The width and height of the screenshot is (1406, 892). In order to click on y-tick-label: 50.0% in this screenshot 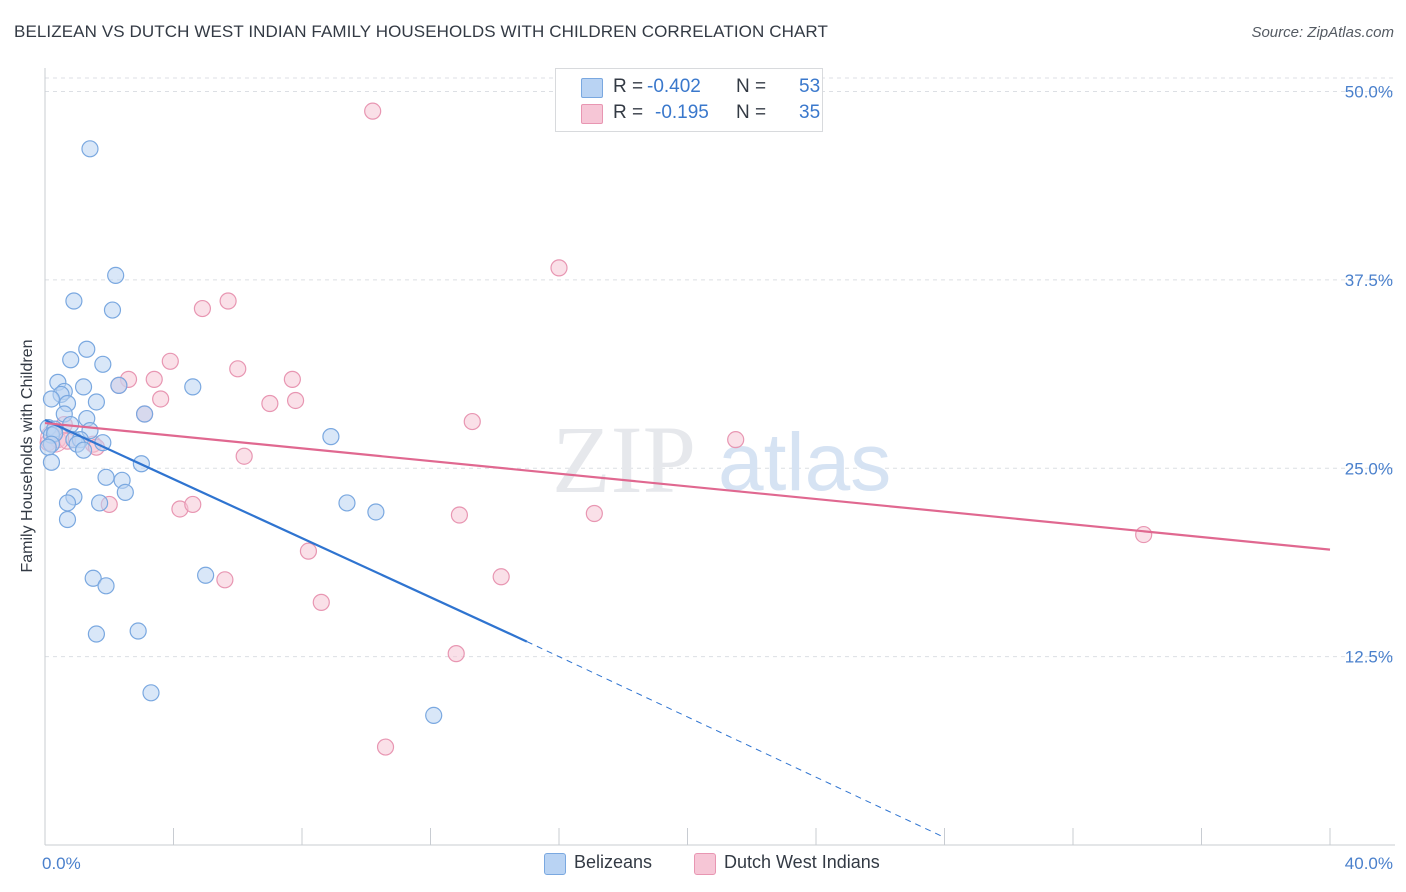, I will do `click(1369, 92)`.